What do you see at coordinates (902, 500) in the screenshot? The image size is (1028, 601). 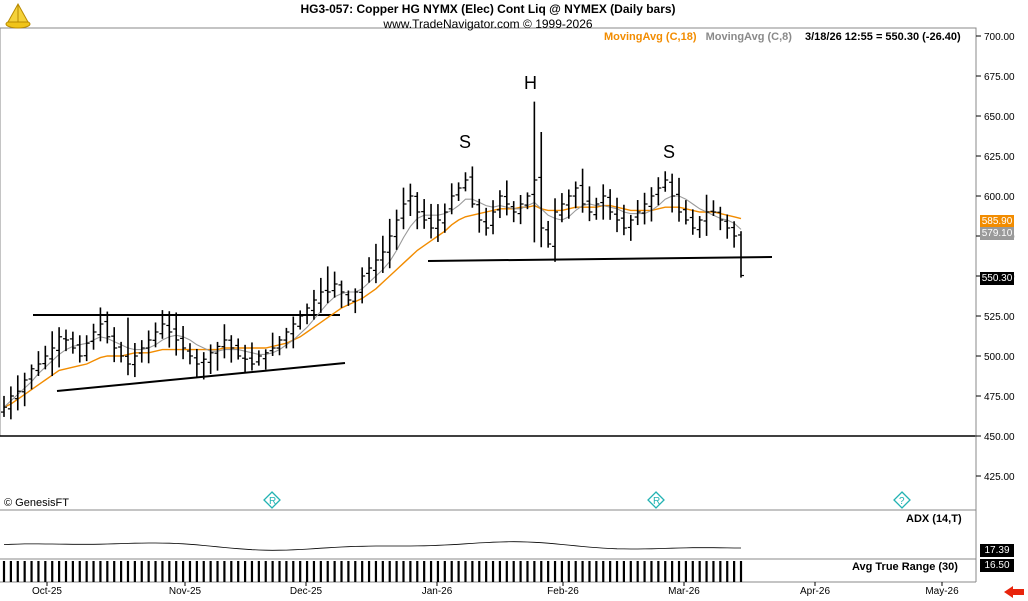 I see `event-marker-question: ?` at bounding box center [902, 500].